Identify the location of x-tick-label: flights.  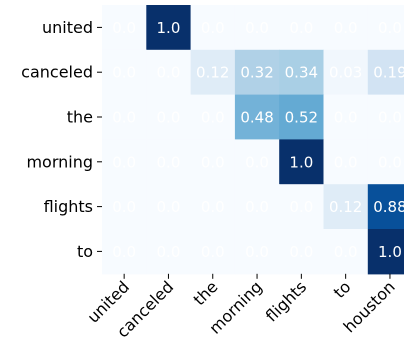
(286, 301).